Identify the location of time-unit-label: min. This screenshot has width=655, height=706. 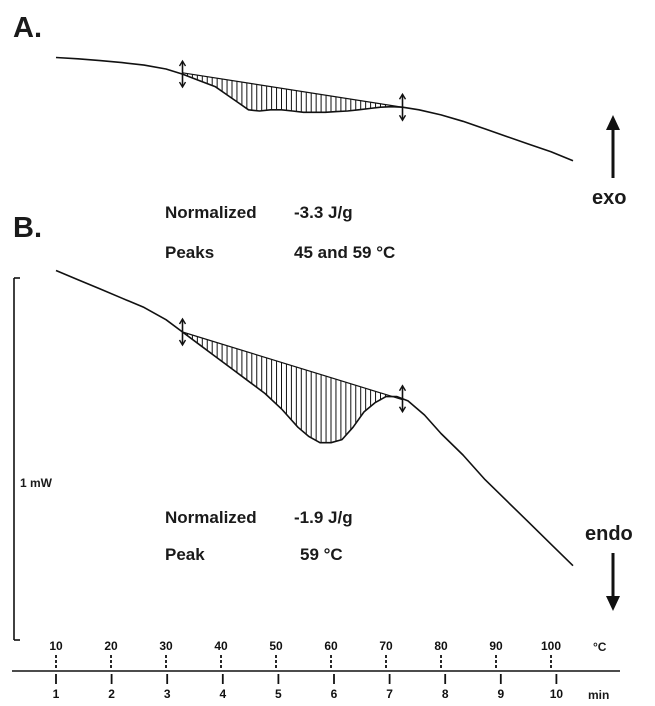
(599, 695).